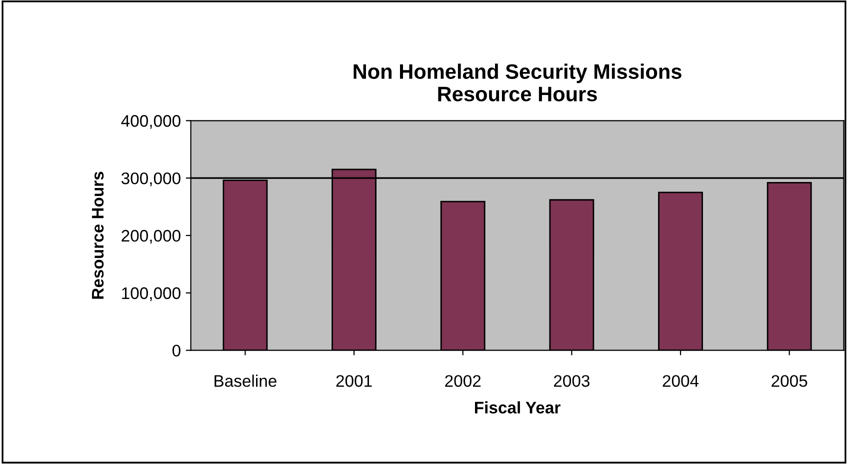 The height and width of the screenshot is (464, 848). What do you see at coordinates (790, 381) in the screenshot?
I see `x-tick-label: 2005` at bounding box center [790, 381].